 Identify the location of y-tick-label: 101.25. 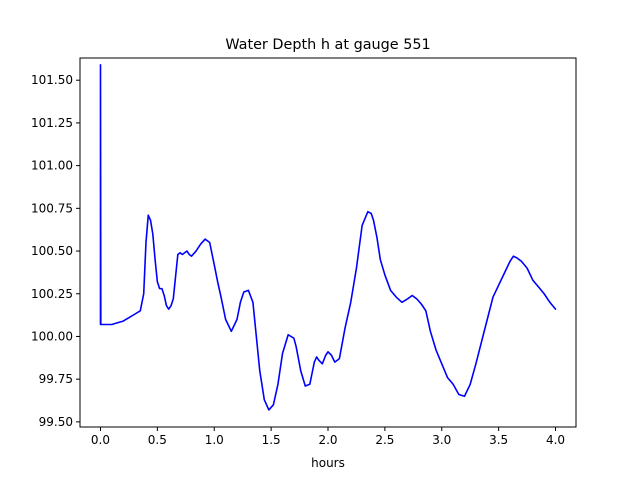
(52, 123).